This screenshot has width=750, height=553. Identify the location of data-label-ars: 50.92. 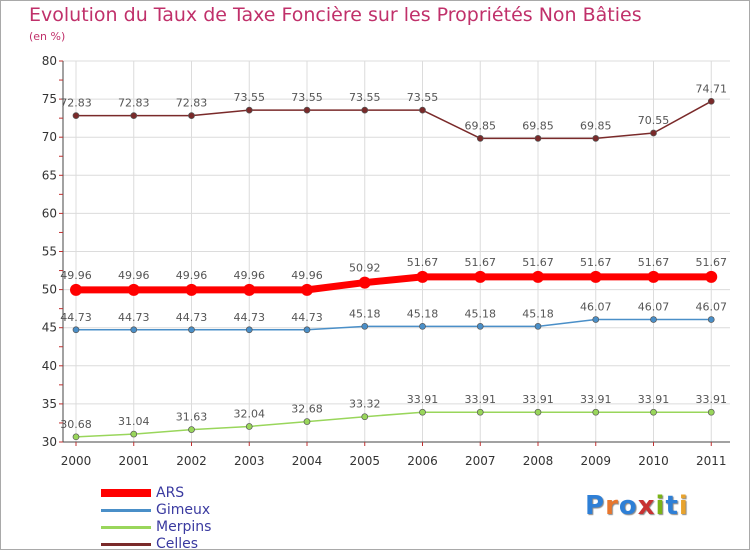
(365, 268).